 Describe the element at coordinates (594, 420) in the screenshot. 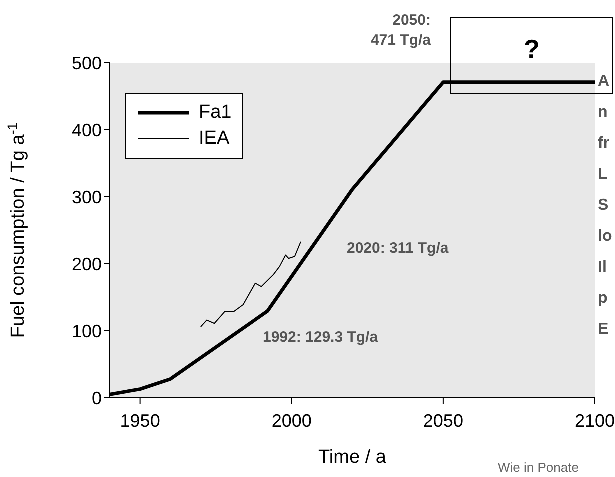

I see `x-tick-label: 2100` at that location.